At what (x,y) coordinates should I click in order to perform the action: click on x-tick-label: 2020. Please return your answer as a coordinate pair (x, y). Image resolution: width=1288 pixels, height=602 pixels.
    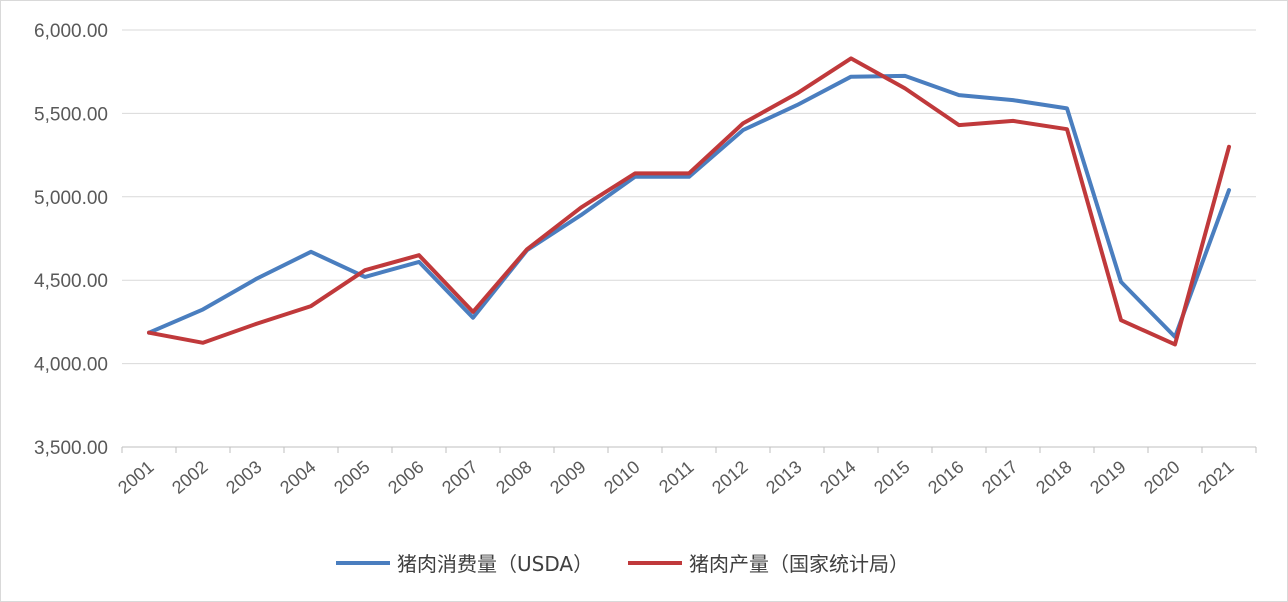
    Looking at the image, I should click on (1162, 477).